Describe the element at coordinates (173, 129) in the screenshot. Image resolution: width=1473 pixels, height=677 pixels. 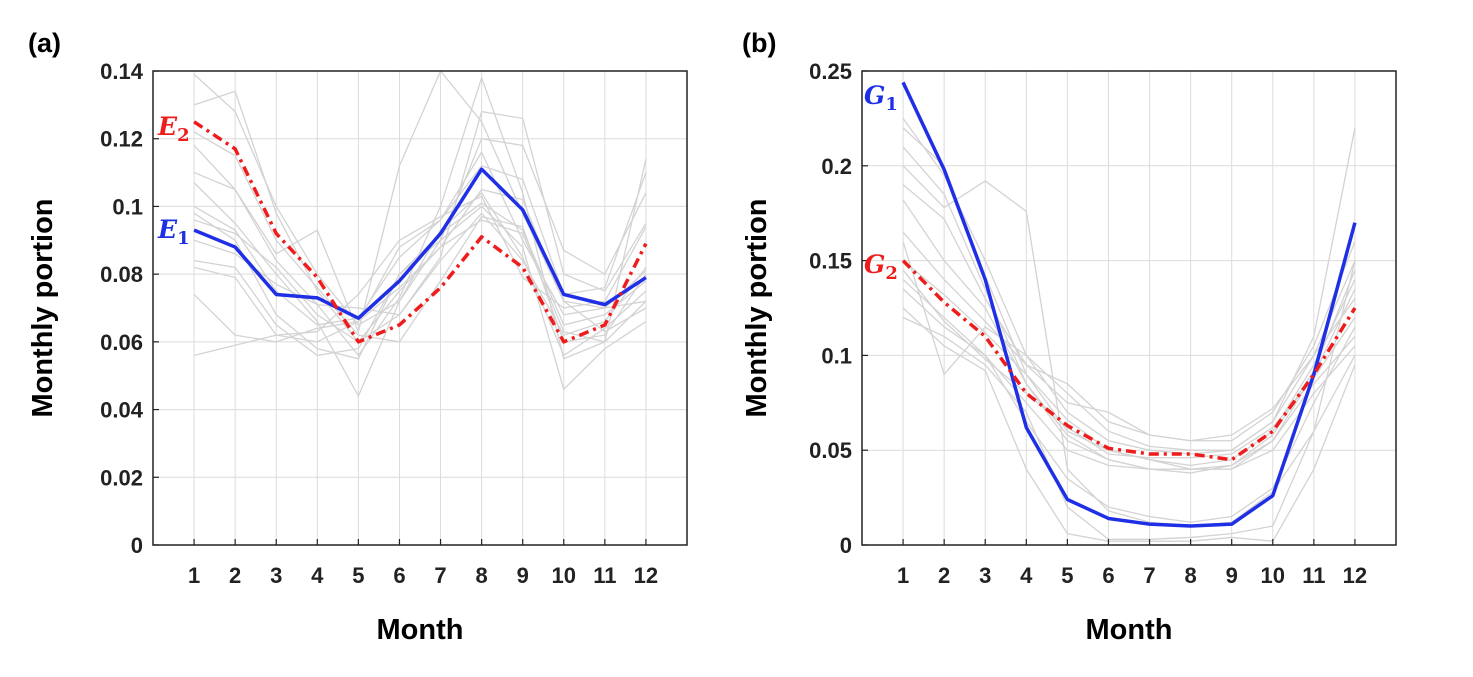
I see `curve-label-e2: E2` at that location.